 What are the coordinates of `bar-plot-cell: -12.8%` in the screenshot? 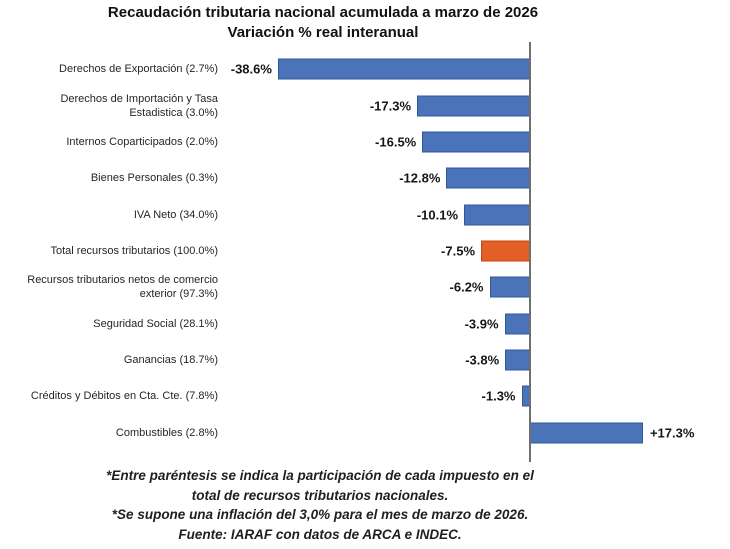 It's located at (478, 178).